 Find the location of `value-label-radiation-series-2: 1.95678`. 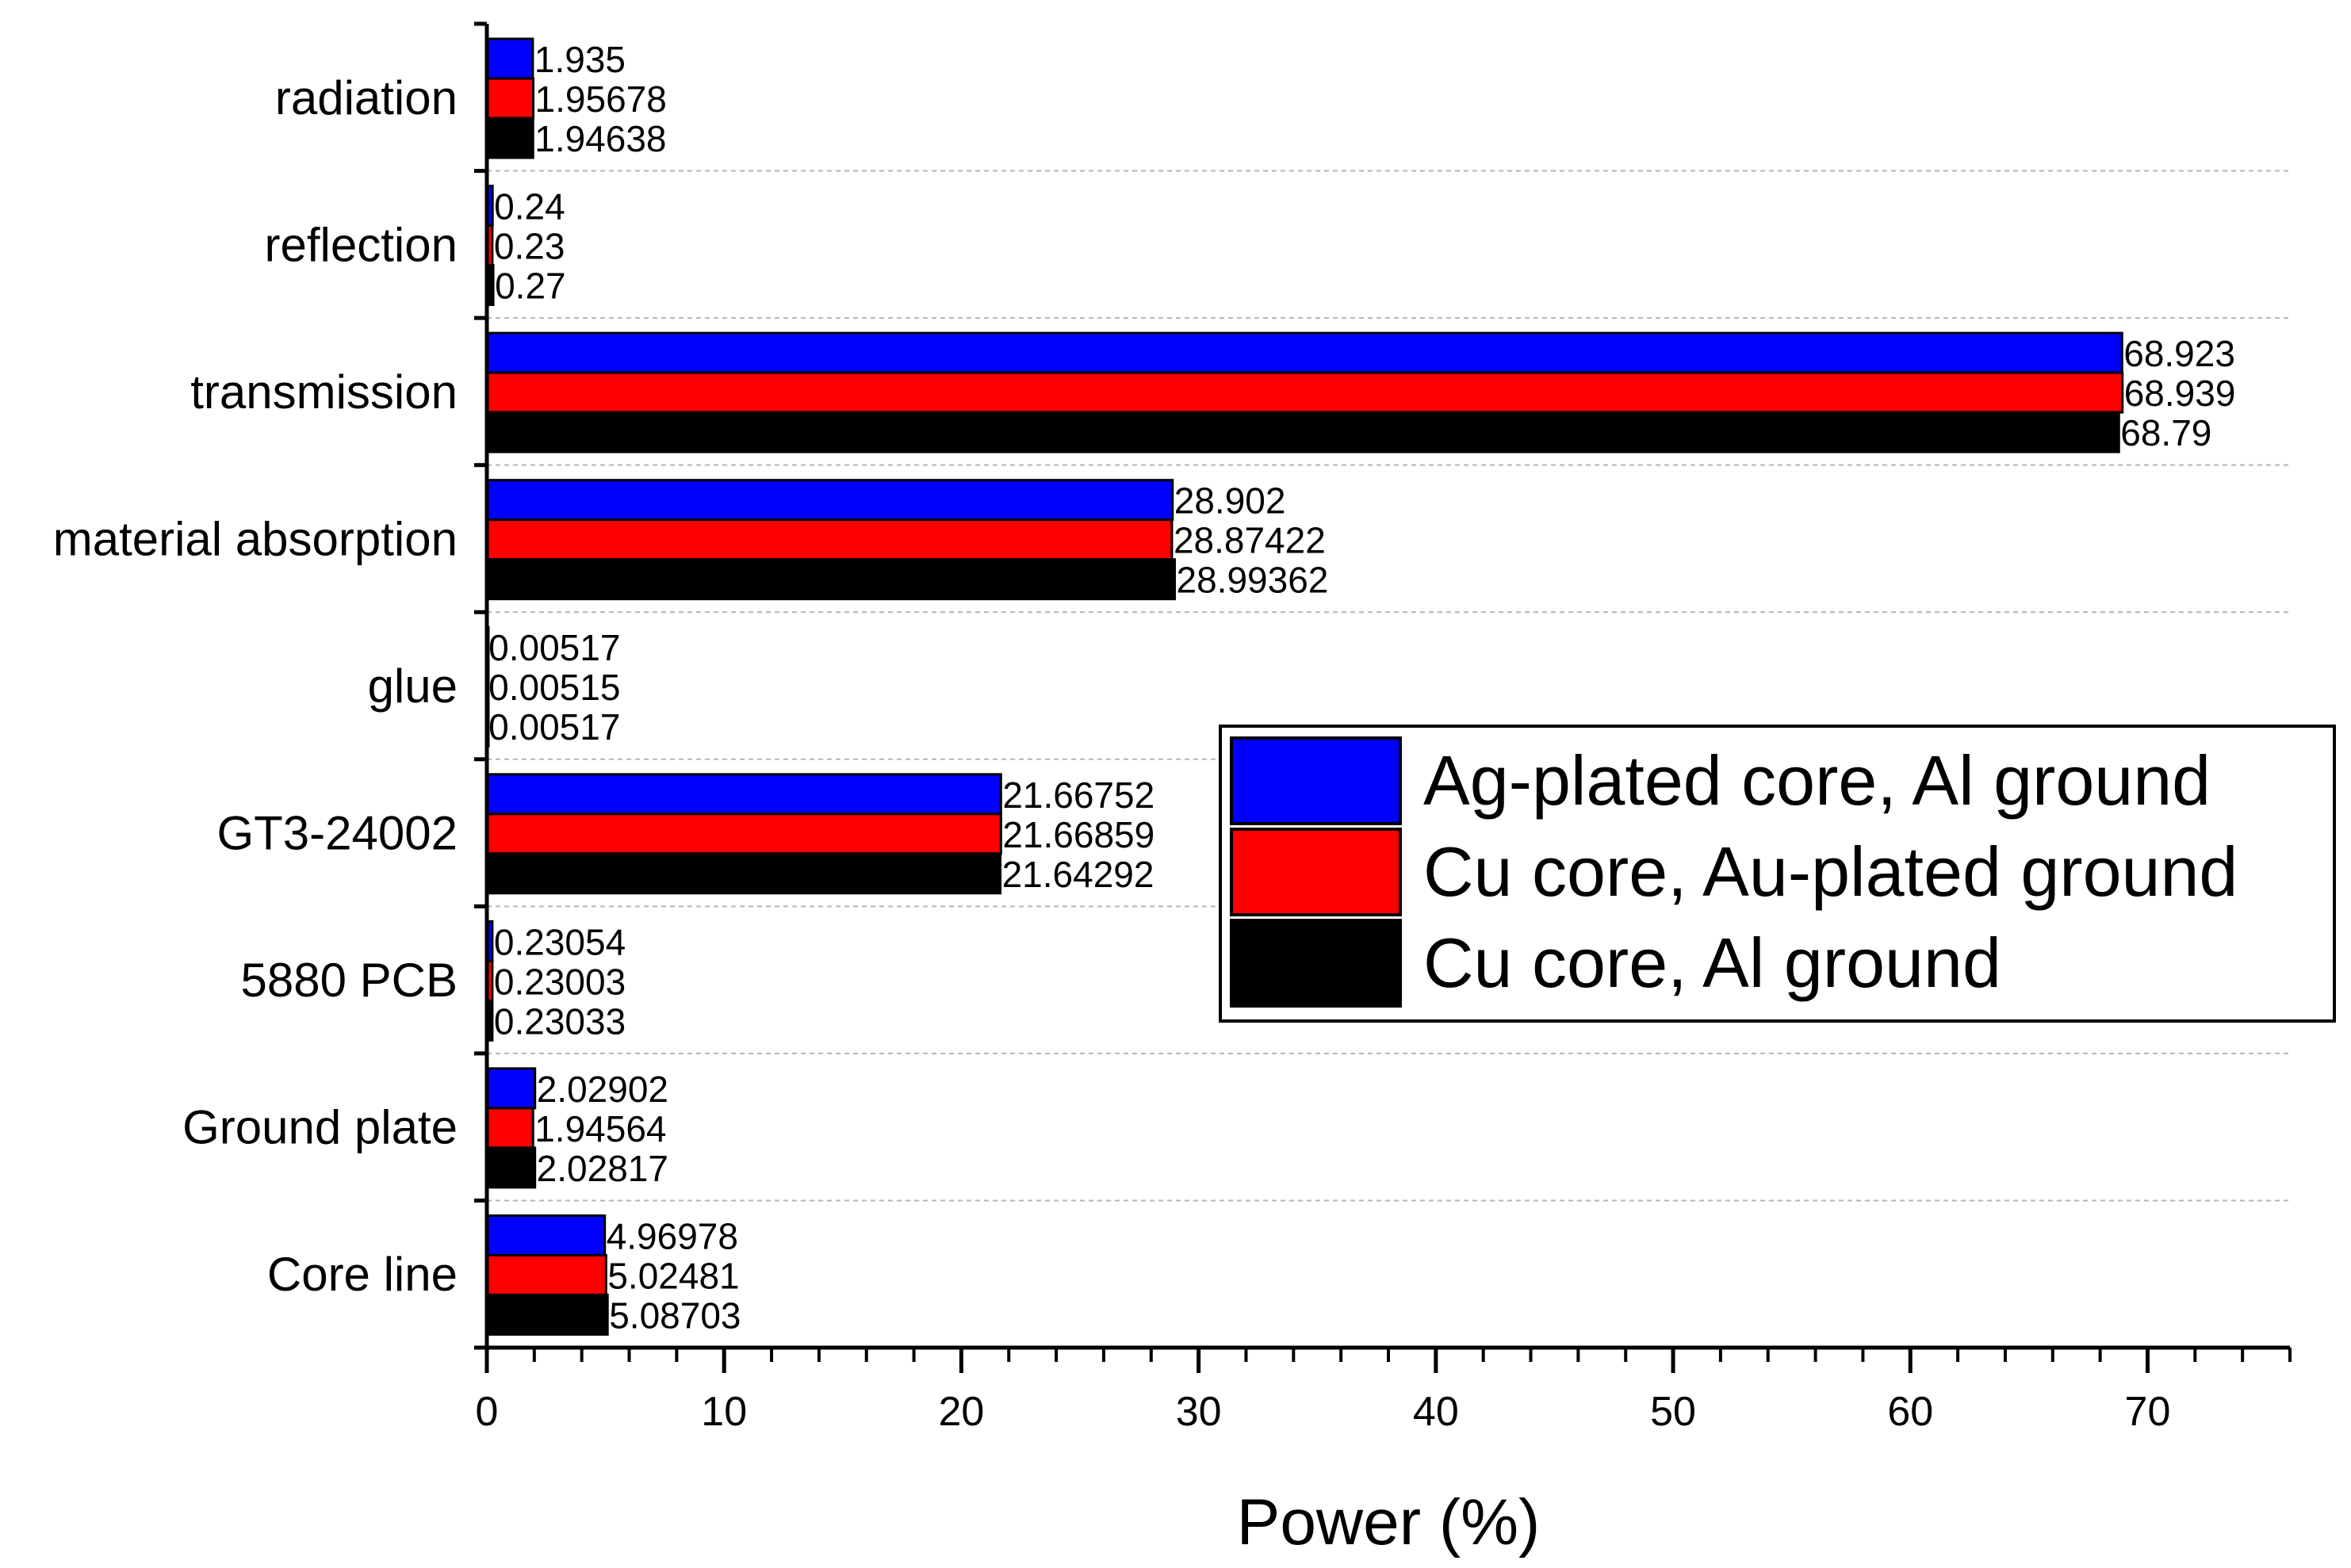

value-label-radiation-series-2: 1.95678 is located at coordinates (601, 99).